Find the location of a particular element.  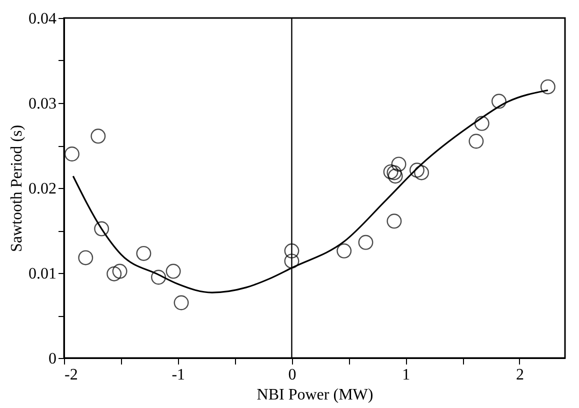

x-axis-title: NBI Power (MW) is located at coordinates (315, 395).